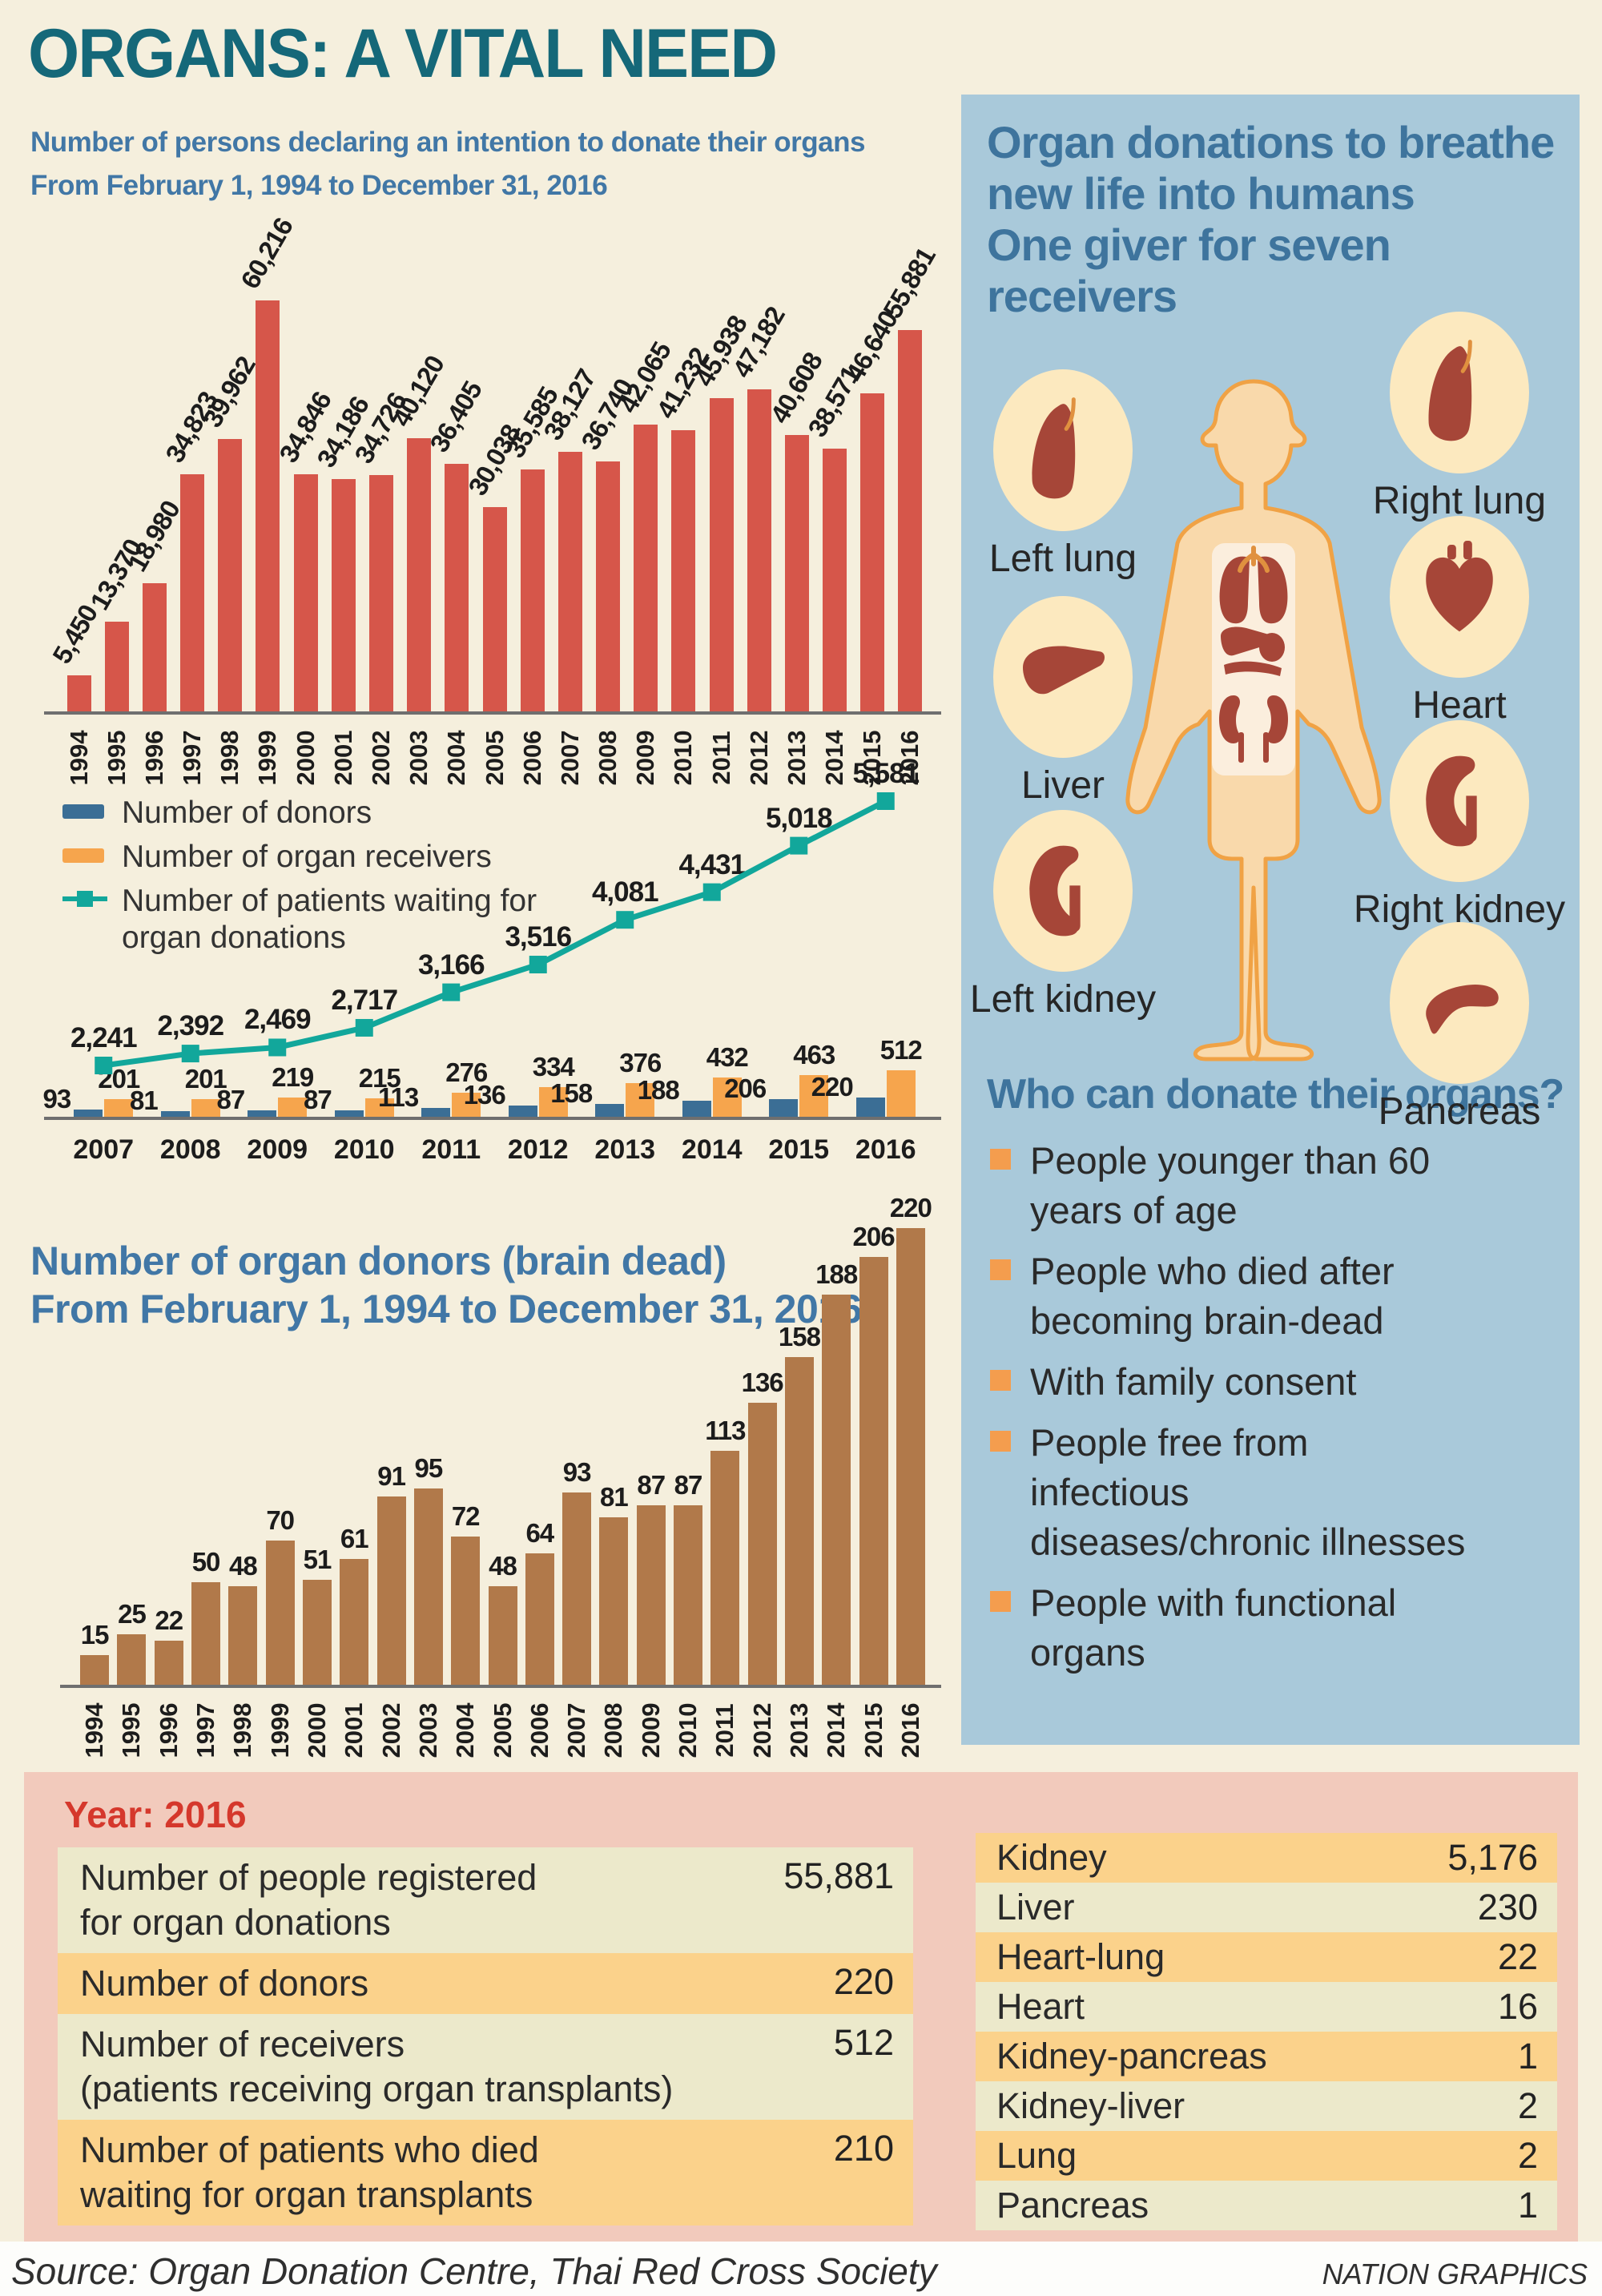 Image resolution: width=1602 pixels, height=2296 pixels. What do you see at coordinates (466, 1072) in the screenshot?
I see `chart2-receiver-value: 276` at bounding box center [466, 1072].